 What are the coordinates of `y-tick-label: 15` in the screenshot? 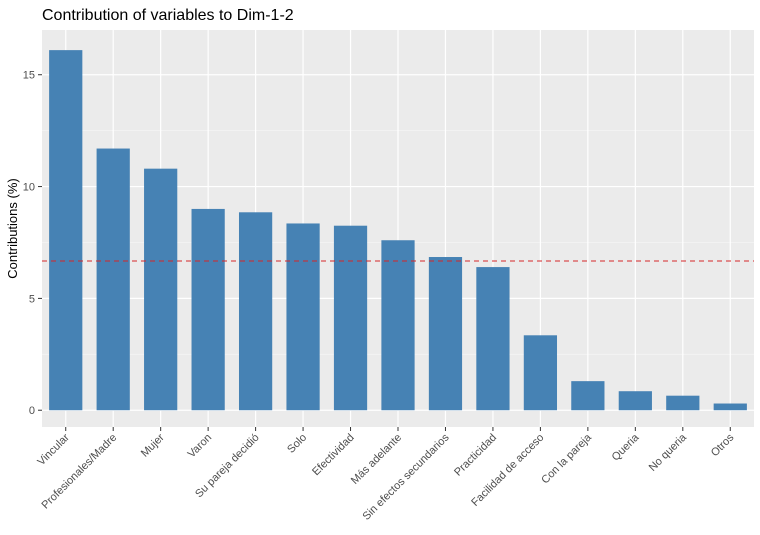 It's located at (29, 76).